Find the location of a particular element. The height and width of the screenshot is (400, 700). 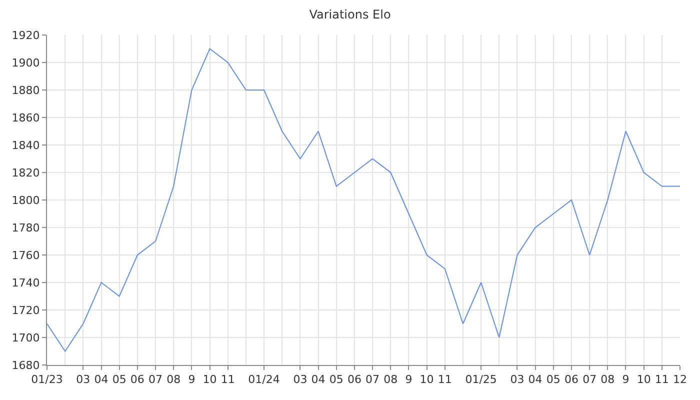

x-tick-label: 01/25 is located at coordinates (481, 379).